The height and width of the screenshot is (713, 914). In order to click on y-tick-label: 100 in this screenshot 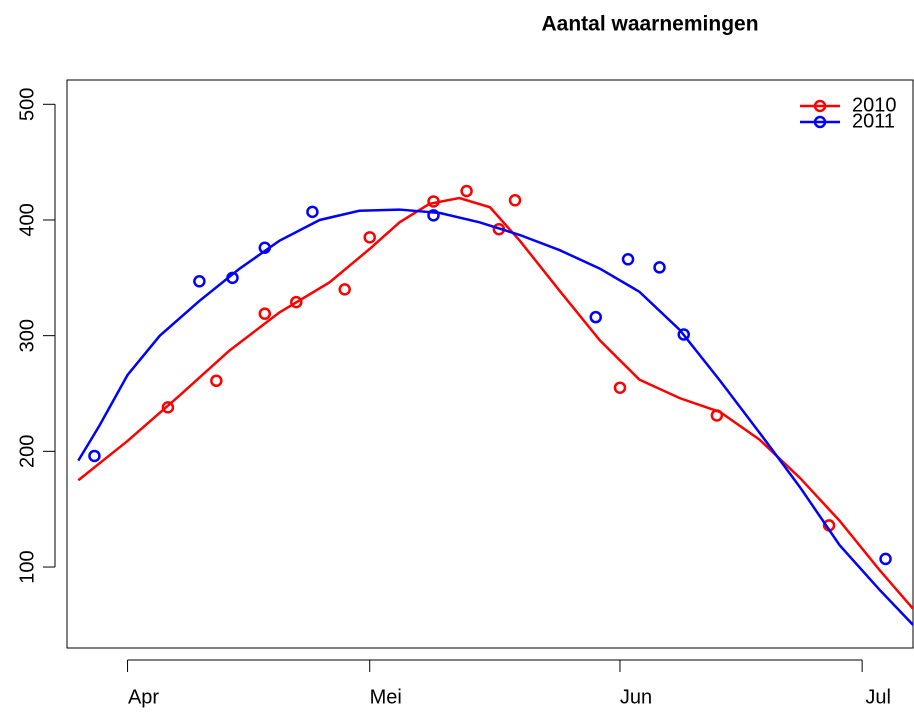, I will do `click(27, 566)`.